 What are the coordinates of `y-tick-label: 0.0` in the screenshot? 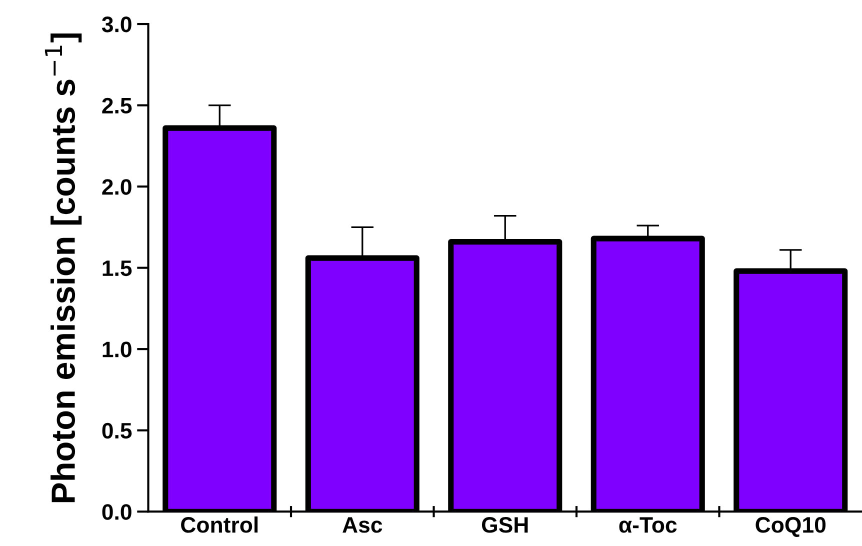 It's located at (117, 512).